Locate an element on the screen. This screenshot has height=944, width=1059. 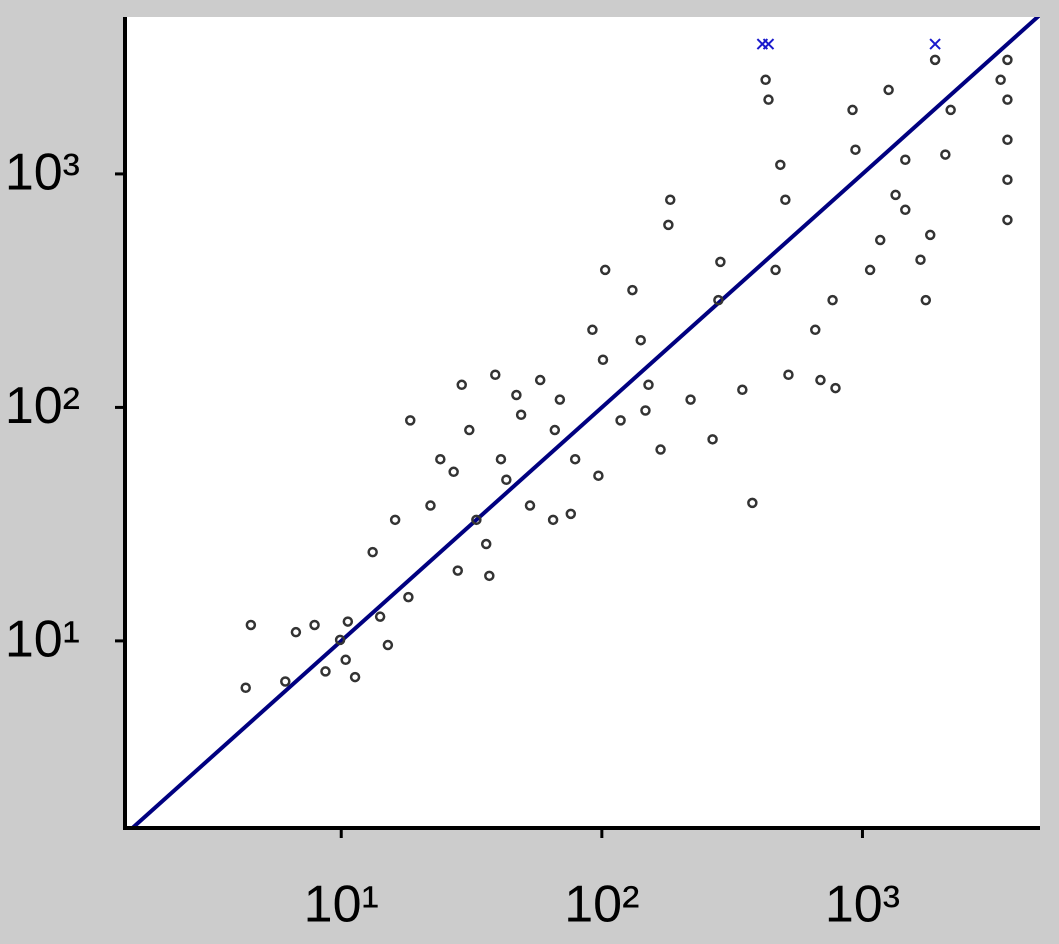
y-tick-label: 10¹ is located at coordinates (42, 640).